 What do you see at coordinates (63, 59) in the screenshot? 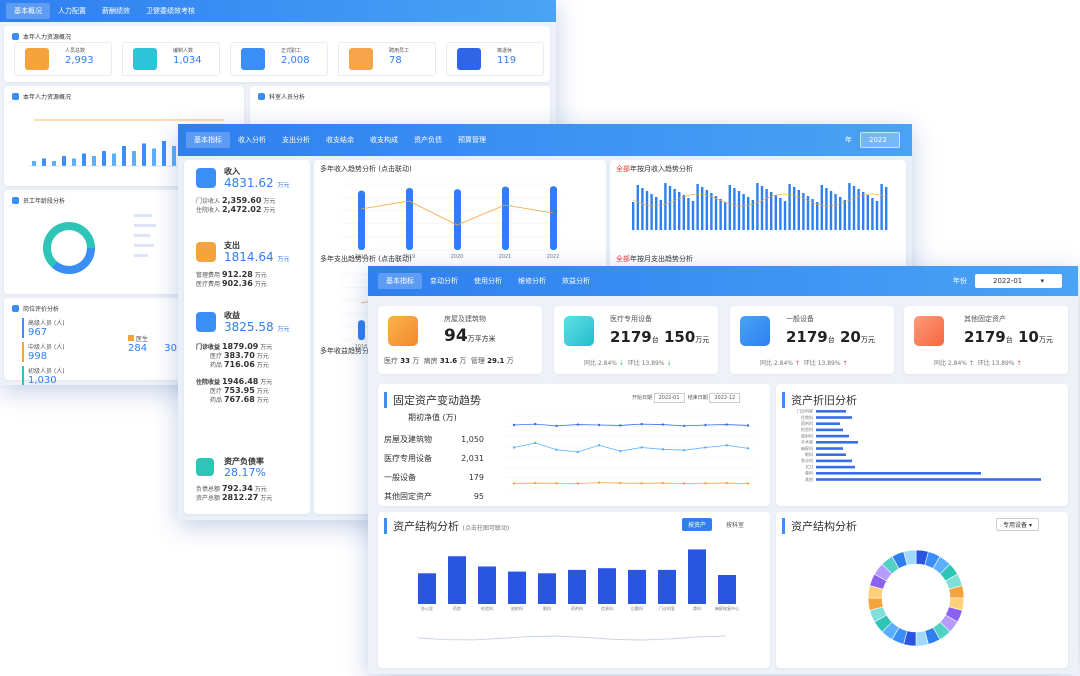
I see `kpi-tile: 人员总数 2,993` at bounding box center [63, 59].